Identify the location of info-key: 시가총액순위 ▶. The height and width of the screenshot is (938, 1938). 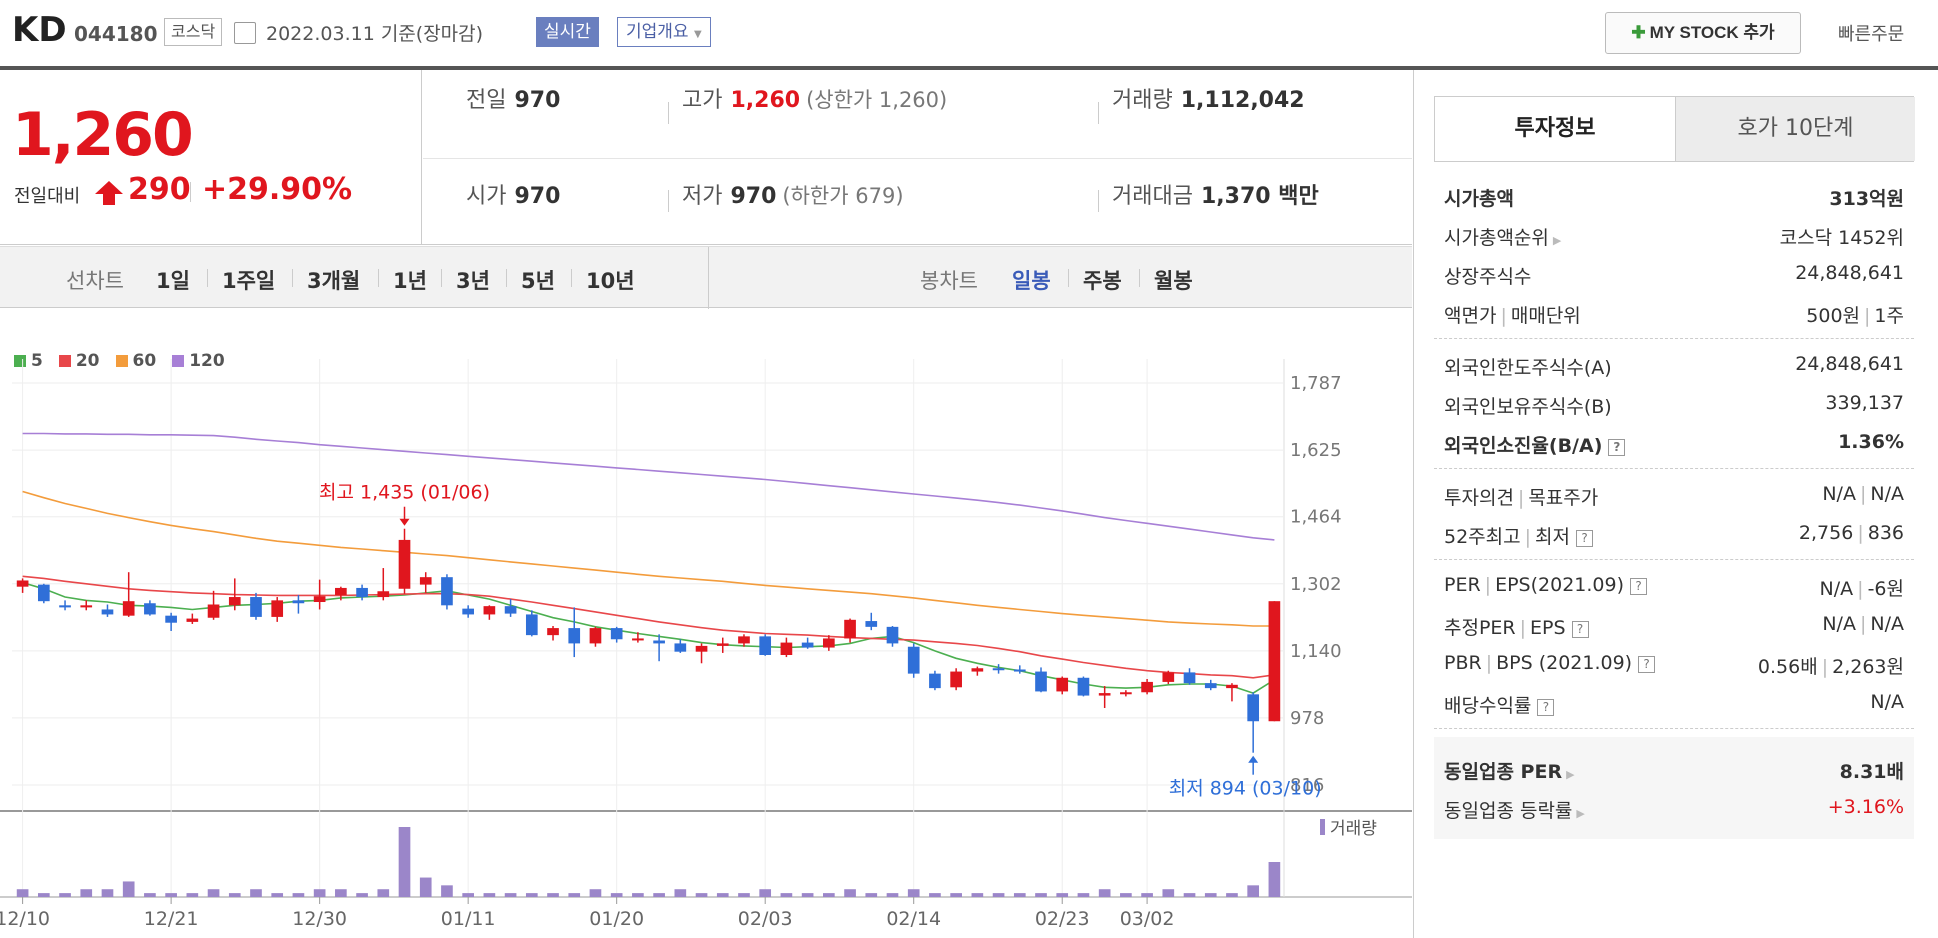
(1502, 236).